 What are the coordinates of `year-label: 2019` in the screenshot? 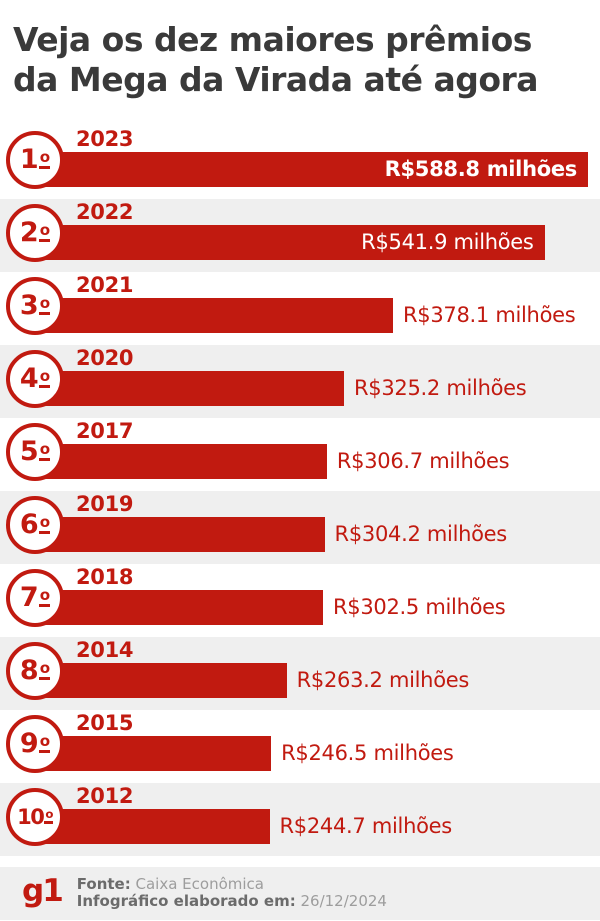 It's located at (105, 503).